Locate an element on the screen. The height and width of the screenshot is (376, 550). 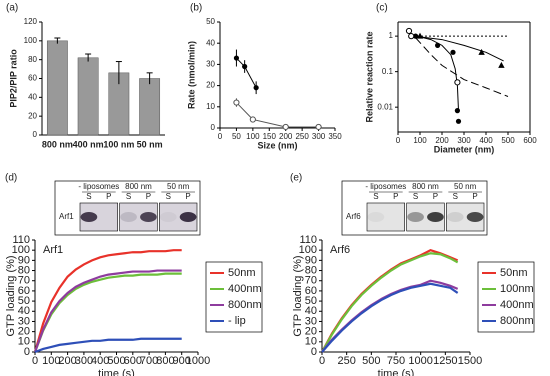
x-tick-label: 900 is located at coordinates (182, 361).